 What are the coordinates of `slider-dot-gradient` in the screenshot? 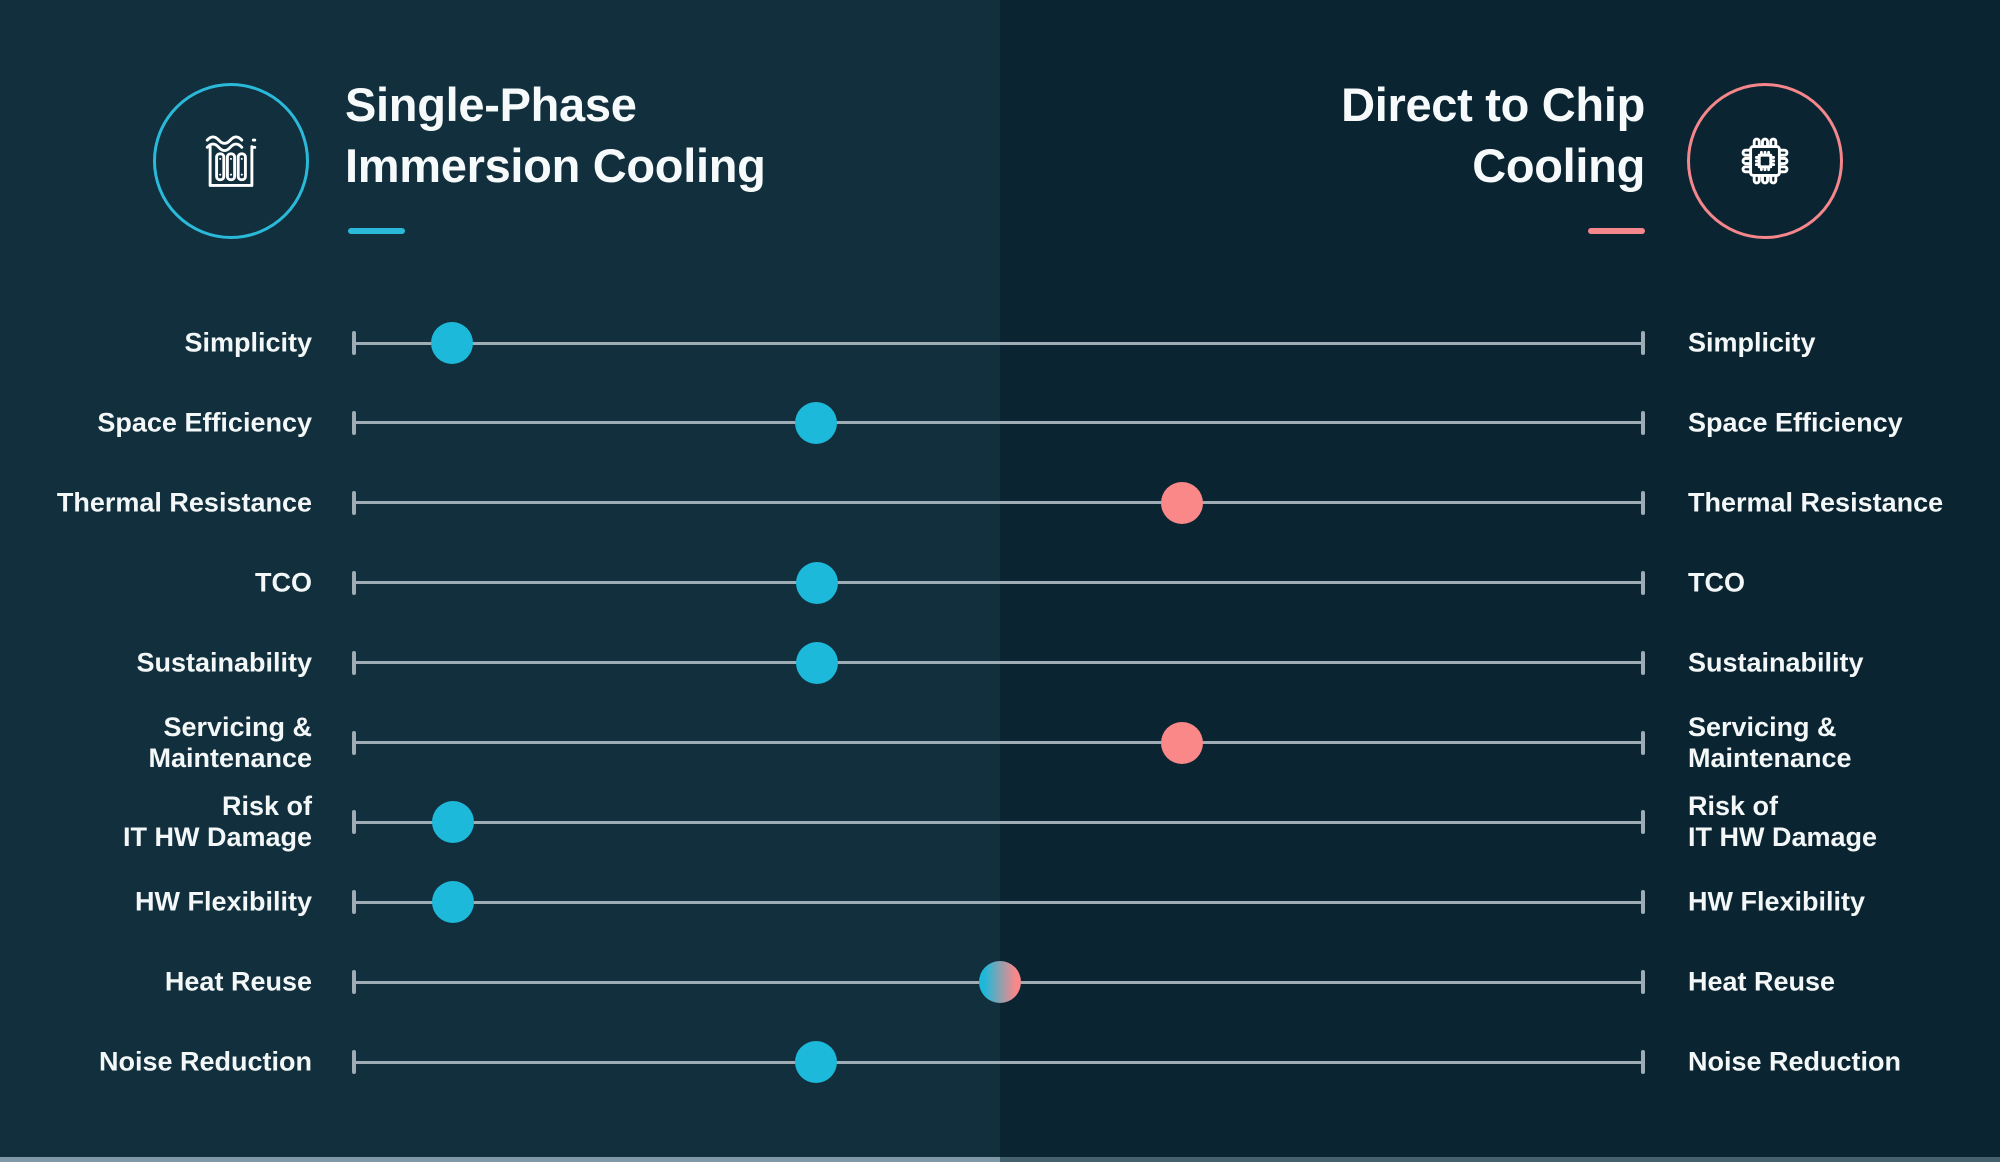 It's located at (999, 982).